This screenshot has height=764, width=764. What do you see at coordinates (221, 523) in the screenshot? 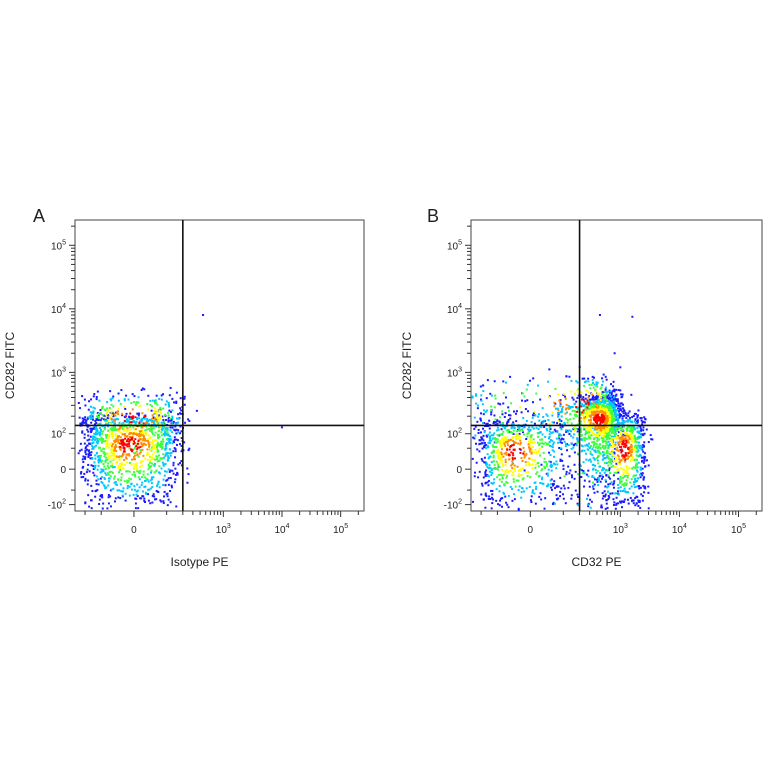
I see `x-axis: 0 103 104 105` at bounding box center [221, 523].